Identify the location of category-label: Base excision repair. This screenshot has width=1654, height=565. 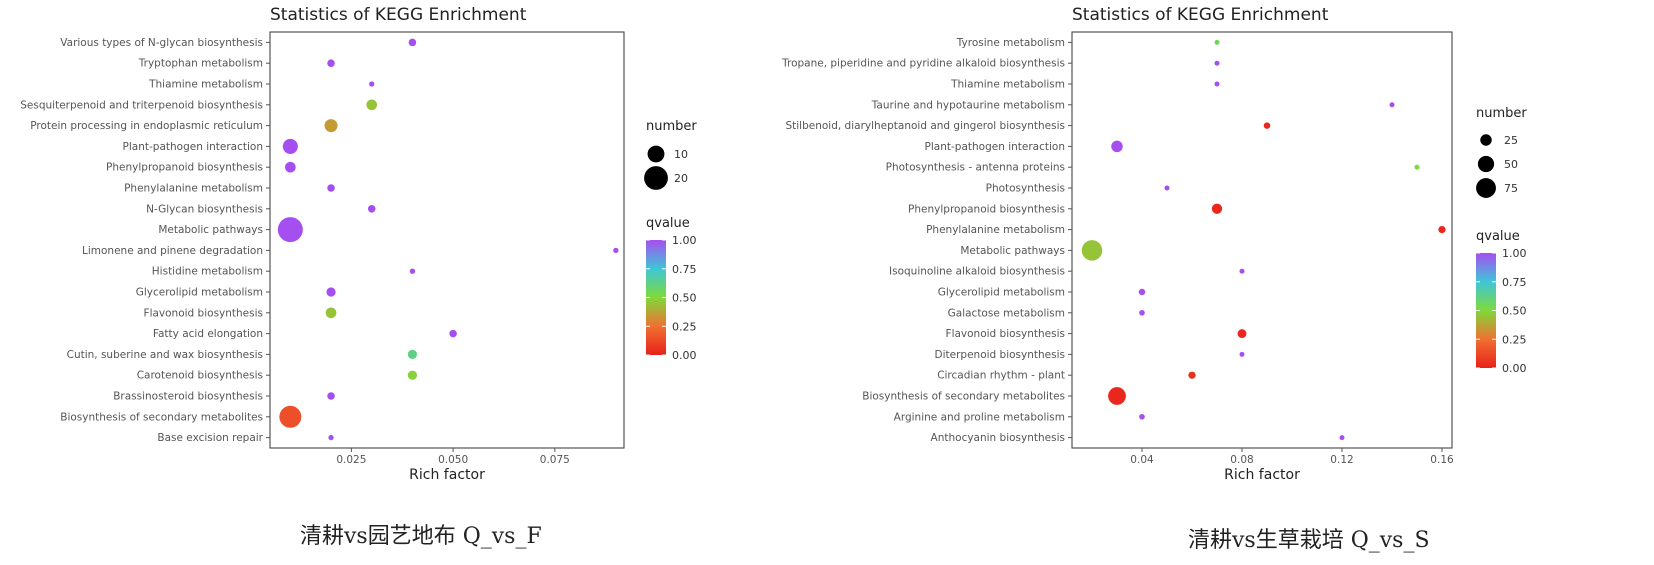
(210, 438).